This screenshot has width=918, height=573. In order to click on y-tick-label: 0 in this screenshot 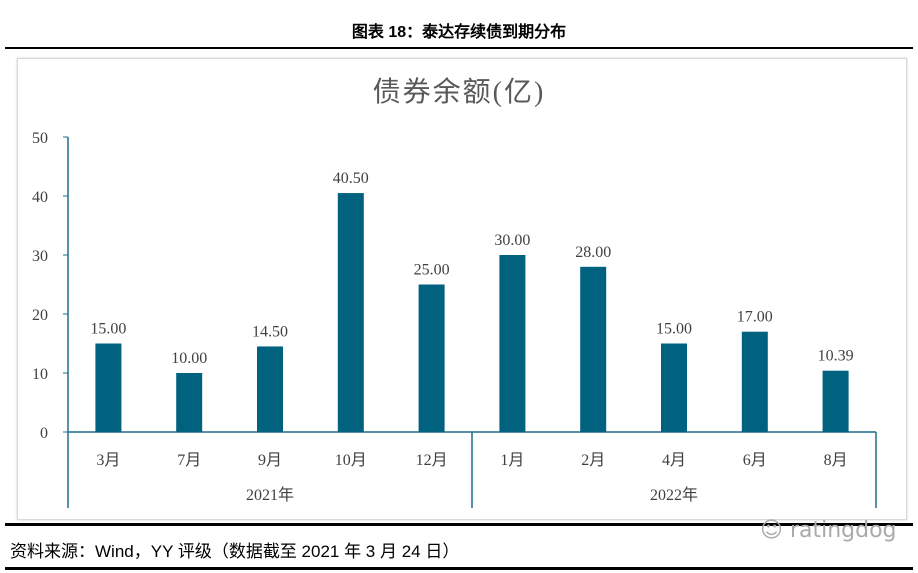, I will do `click(44, 433)`.